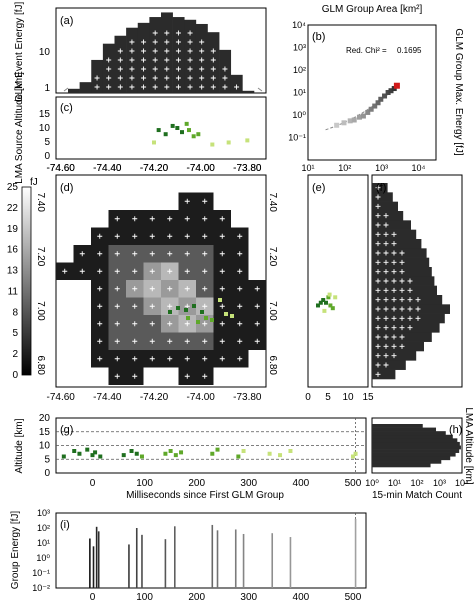 The width and height of the screenshot is (474, 605). What do you see at coordinates (196, 597) in the screenshot?
I see `panel-i-xtick: 200` at bounding box center [196, 597].